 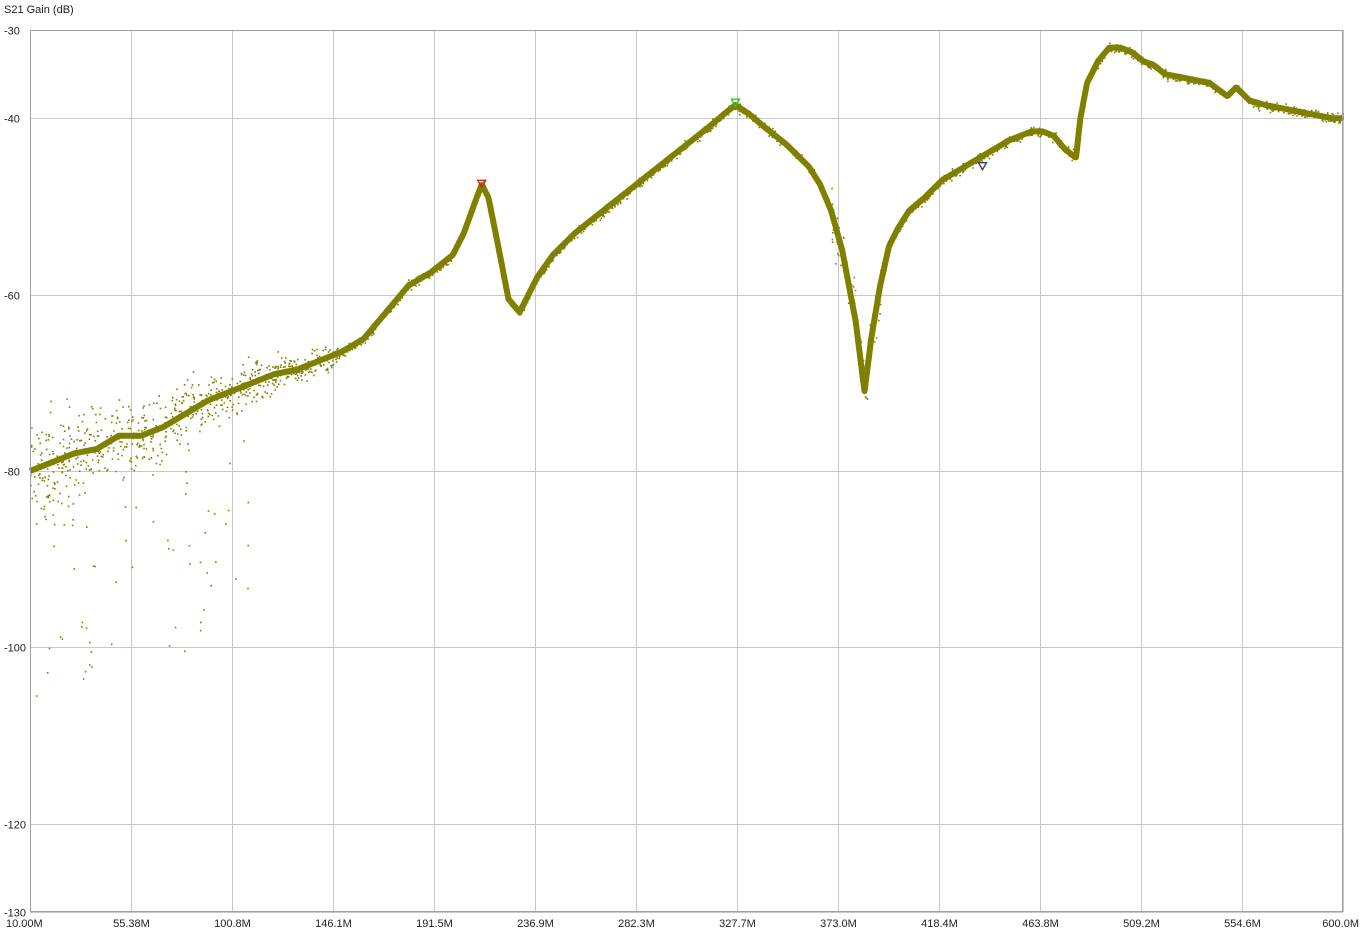 I want to click on y-tick-label: -40, so click(x=12, y=120).